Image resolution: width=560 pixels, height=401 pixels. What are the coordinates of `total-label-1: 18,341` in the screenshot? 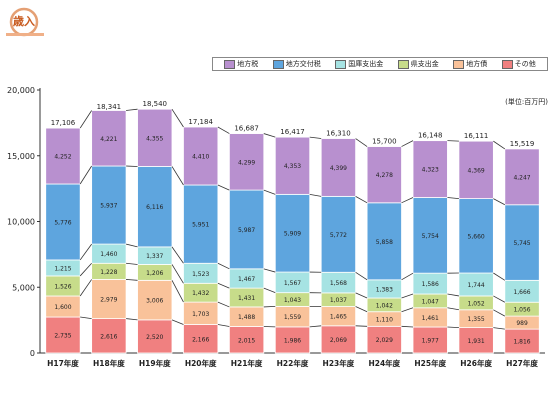 It's located at (109, 107).